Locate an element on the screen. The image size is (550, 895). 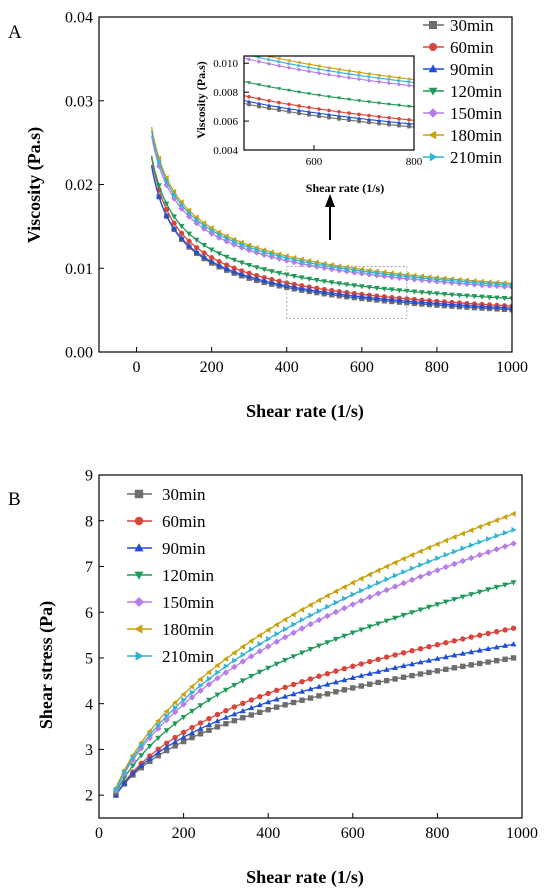
panel-b-y-tick-label: 6 is located at coordinates (89, 613).